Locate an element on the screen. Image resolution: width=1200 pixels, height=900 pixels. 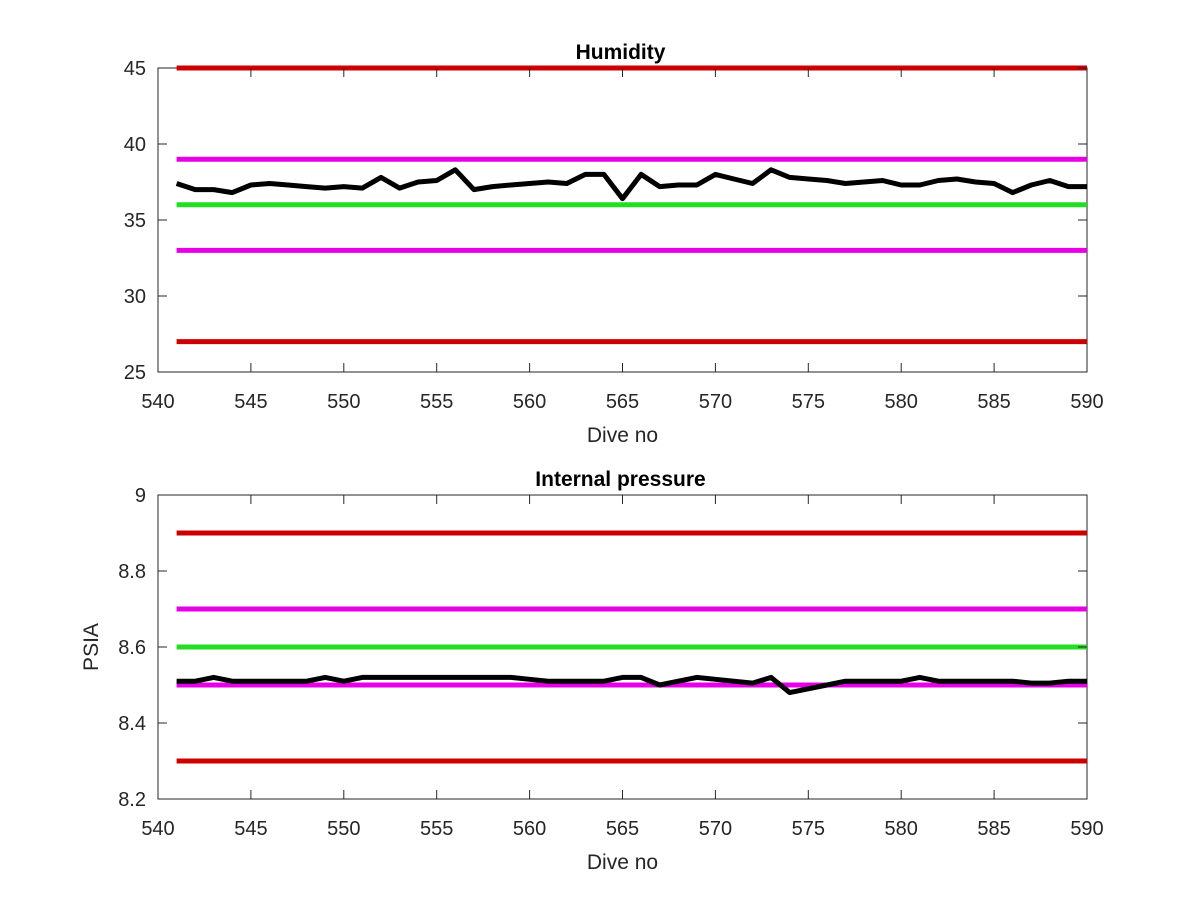
y-tick-label: 8.4 is located at coordinates (132, 724).